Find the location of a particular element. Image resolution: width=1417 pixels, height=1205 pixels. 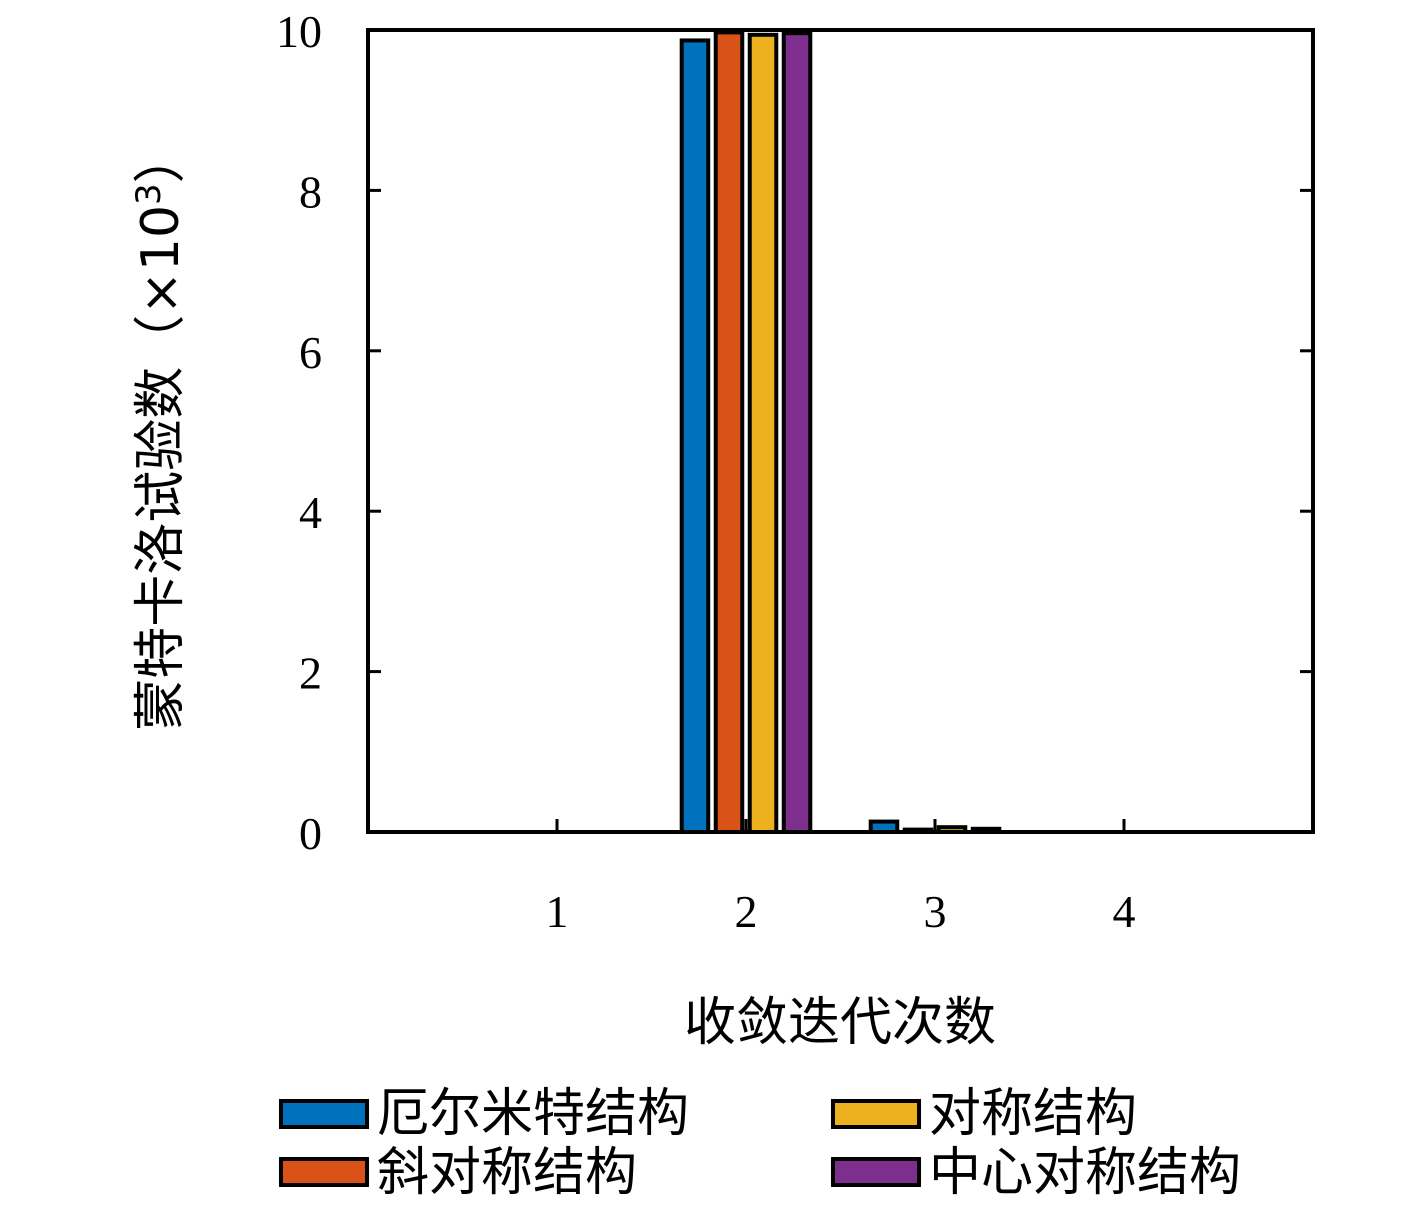

y-axis-unit-exponent: 3 is located at coordinates (149, 194).